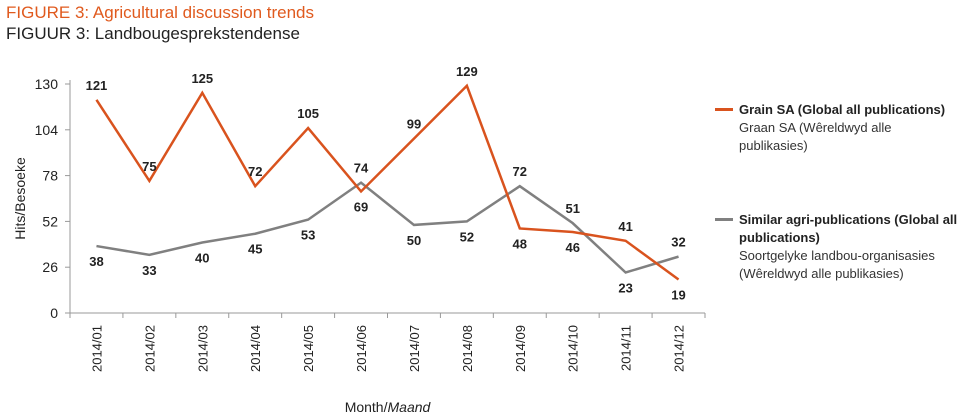  I want to click on x-tick-label: 2014/10, so click(573, 348).